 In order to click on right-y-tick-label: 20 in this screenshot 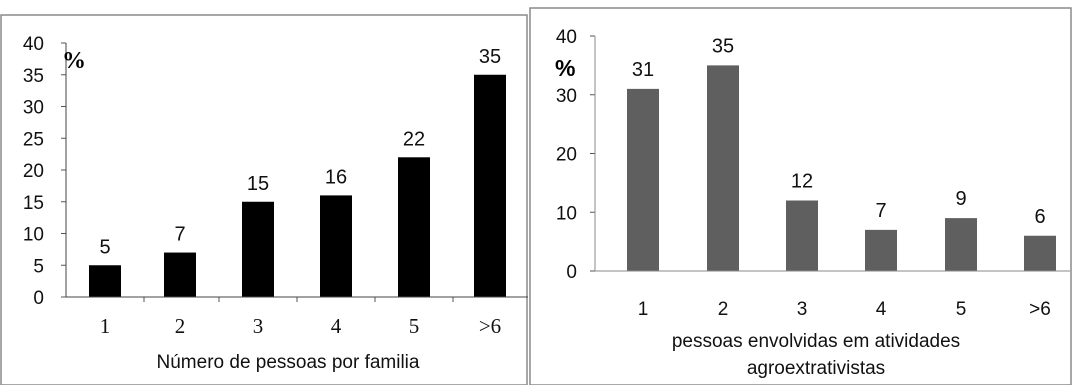, I will do `click(566, 155)`.